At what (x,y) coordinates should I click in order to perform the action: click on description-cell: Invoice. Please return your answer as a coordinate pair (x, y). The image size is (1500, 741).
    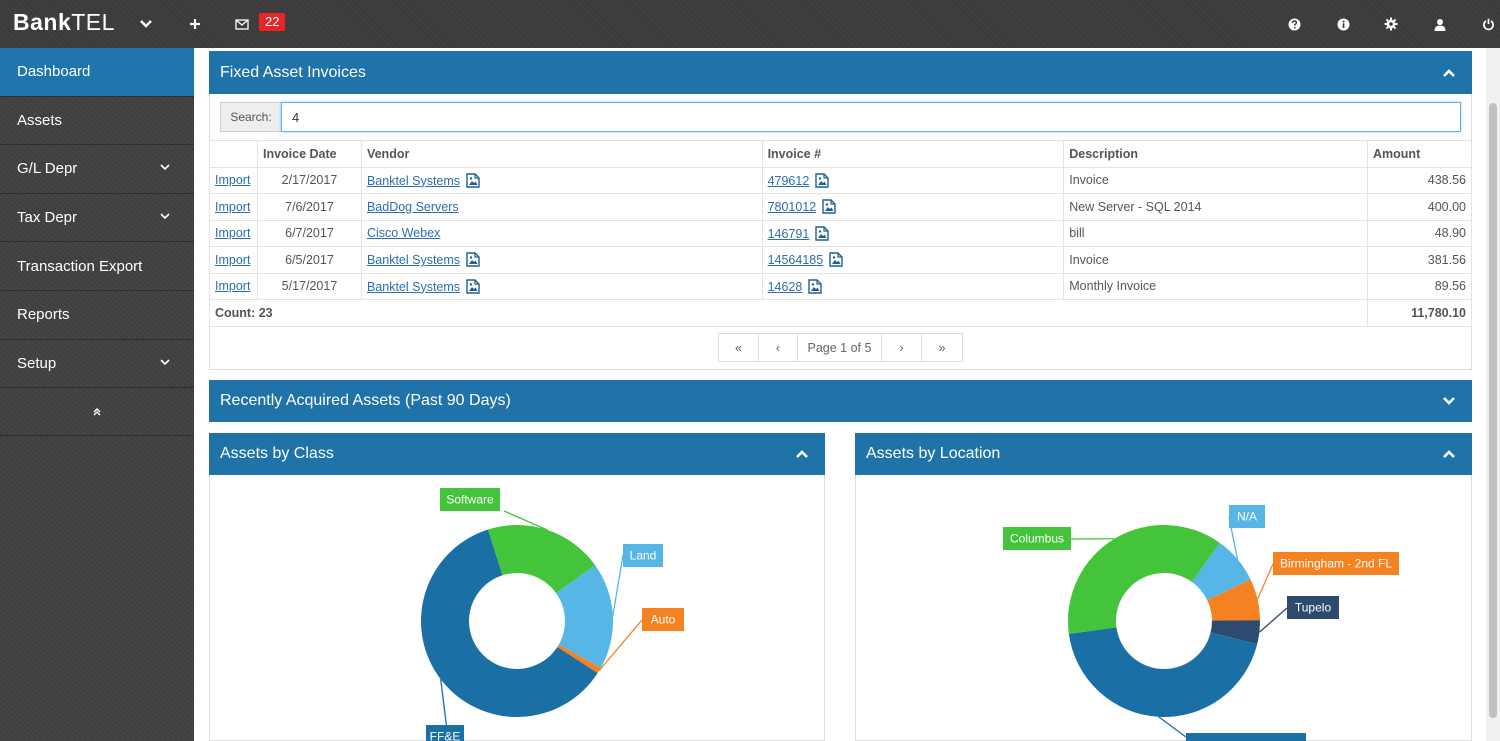
    Looking at the image, I should click on (1216, 180).